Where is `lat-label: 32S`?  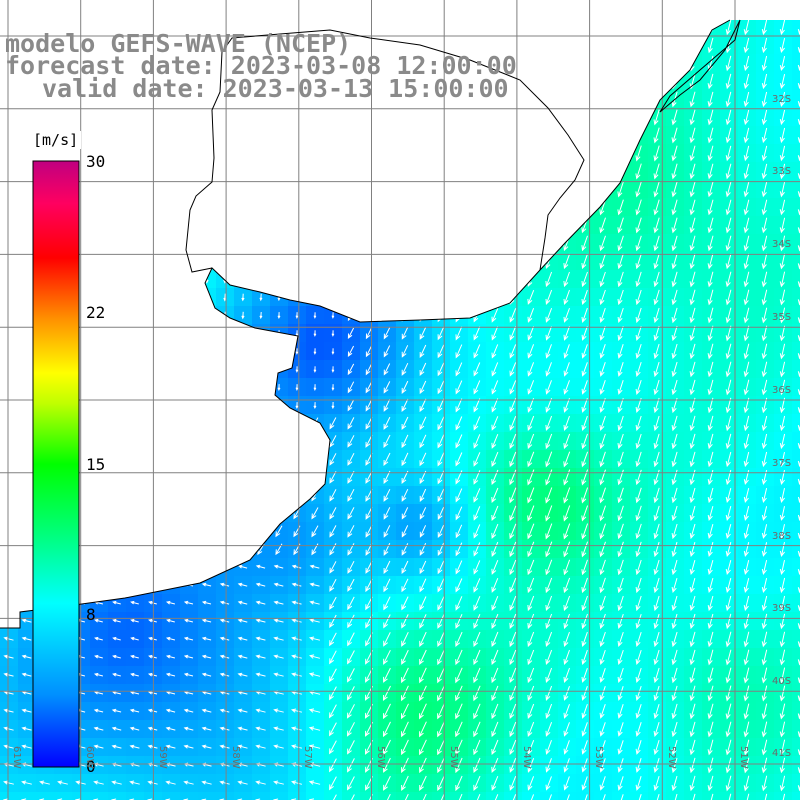
lat-label: 32S is located at coordinates (782, 99).